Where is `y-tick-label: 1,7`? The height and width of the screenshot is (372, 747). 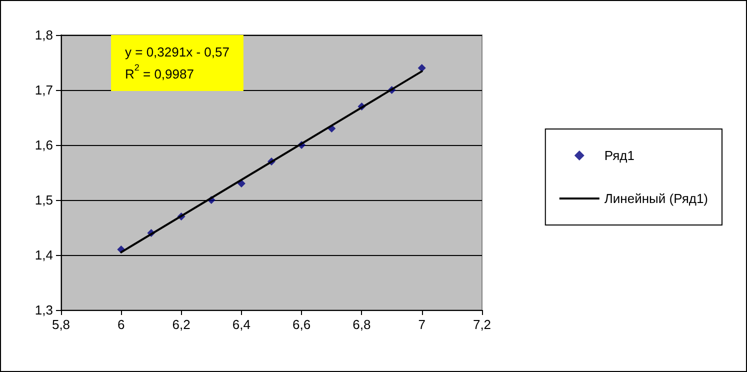 y-tick-label: 1,7 is located at coordinates (43, 90).